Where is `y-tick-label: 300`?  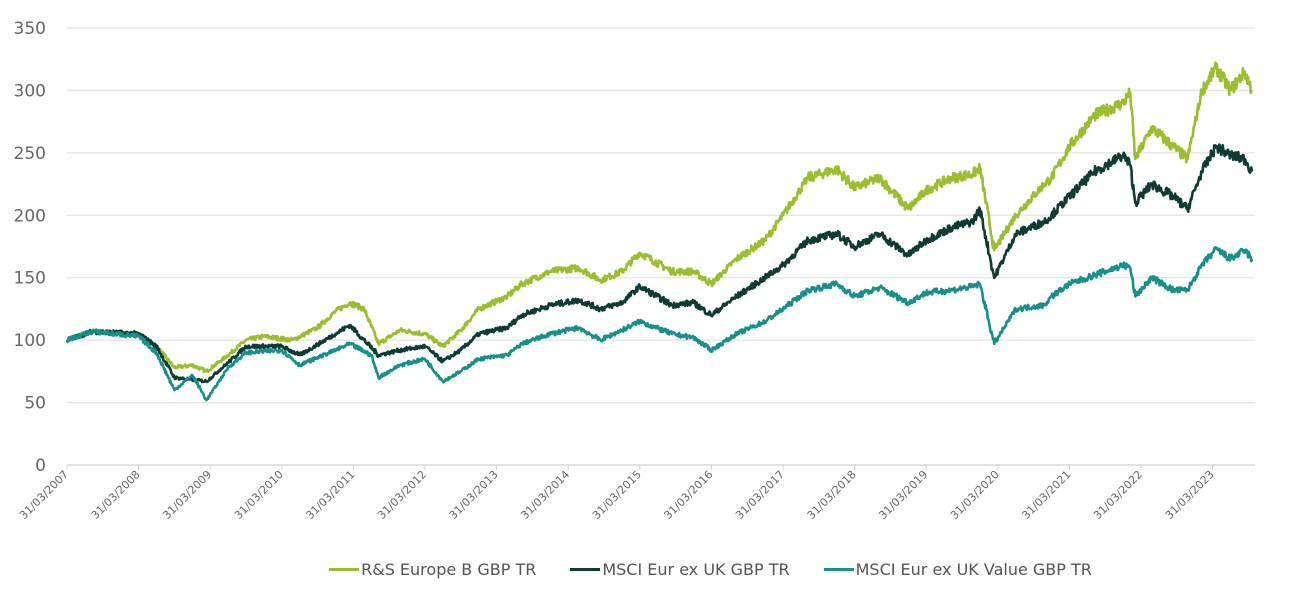
y-tick-label: 300 is located at coordinates (30, 91).